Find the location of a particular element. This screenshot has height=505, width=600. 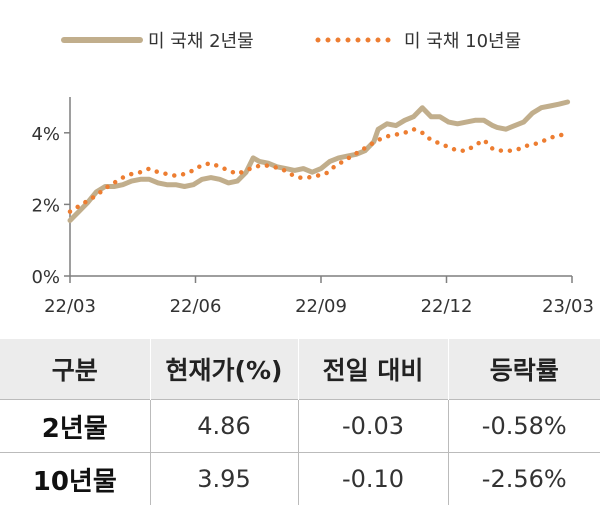

cell-change: -0.03 is located at coordinates (373, 426).